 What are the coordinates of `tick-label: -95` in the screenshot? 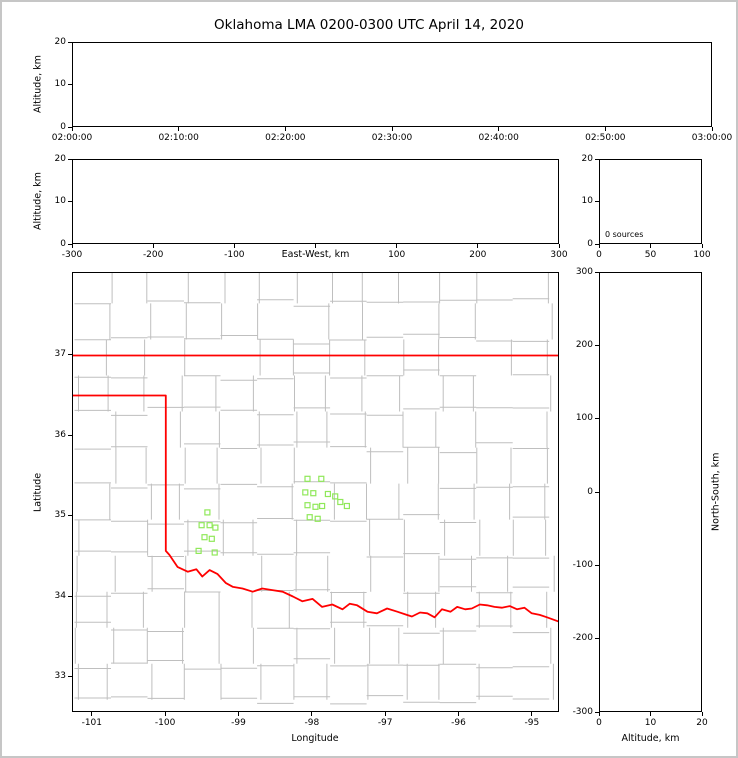 It's located at (532, 723).